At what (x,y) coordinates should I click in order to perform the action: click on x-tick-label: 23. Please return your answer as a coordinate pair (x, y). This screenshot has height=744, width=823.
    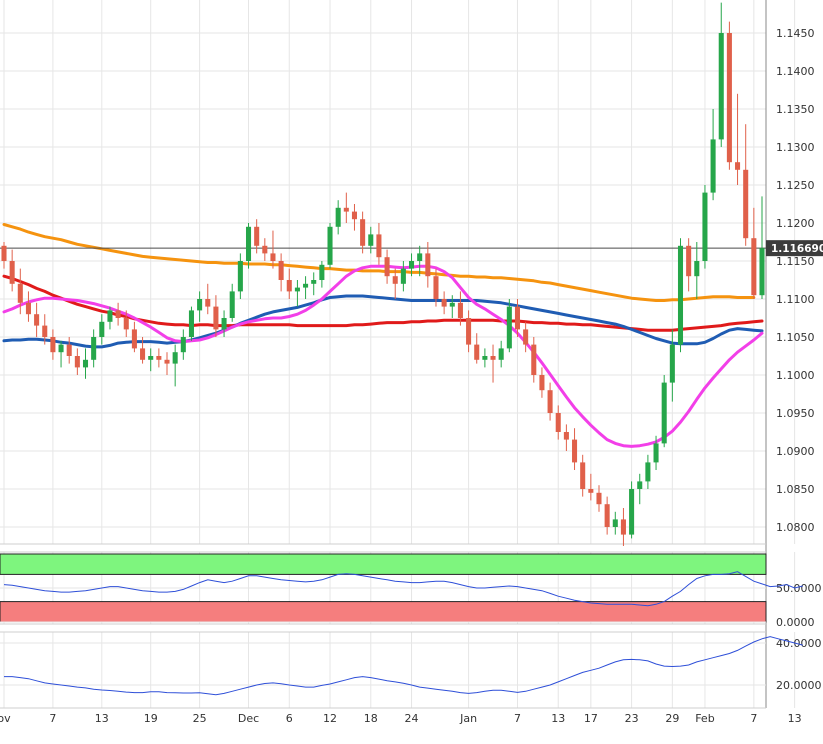
    Looking at the image, I should click on (632, 718).